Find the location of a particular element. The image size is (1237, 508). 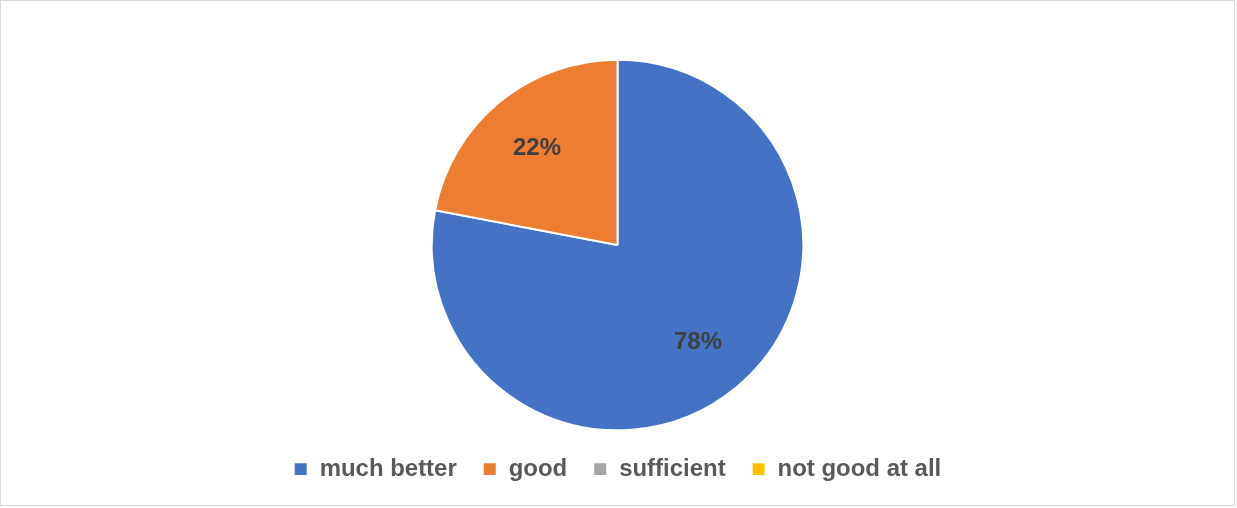

legend-label: much better is located at coordinates (388, 467).